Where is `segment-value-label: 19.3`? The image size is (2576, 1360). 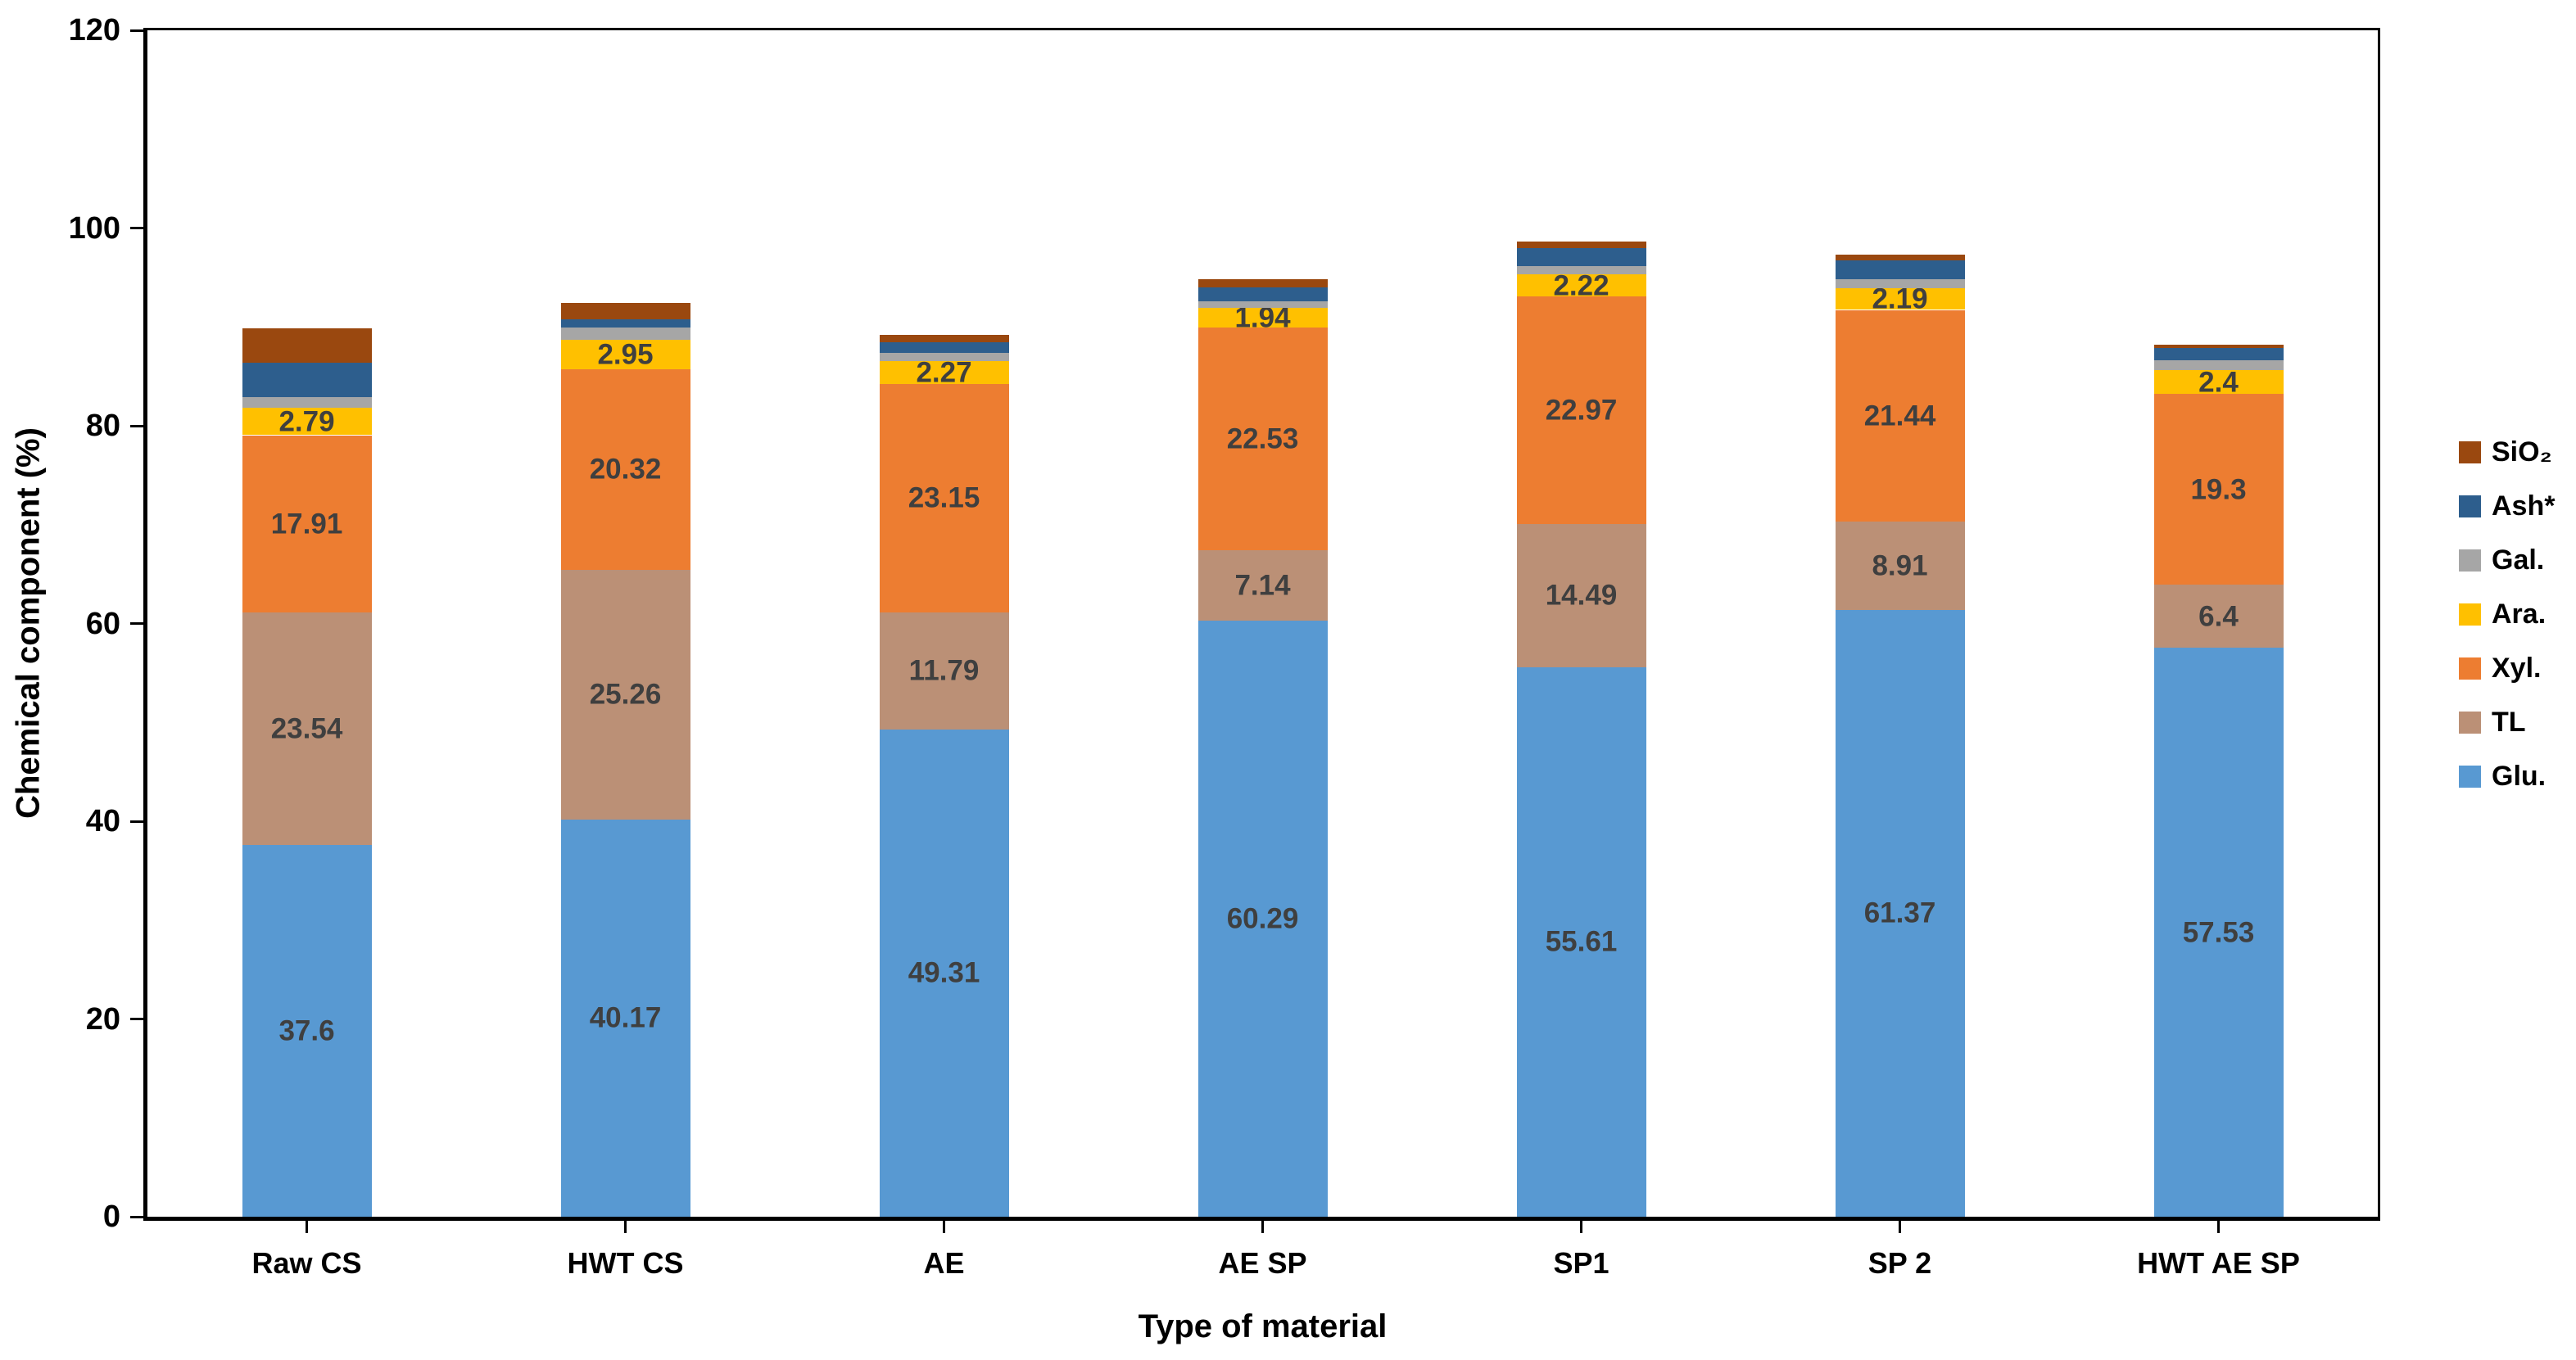 segment-value-label: 19.3 is located at coordinates (2218, 489).